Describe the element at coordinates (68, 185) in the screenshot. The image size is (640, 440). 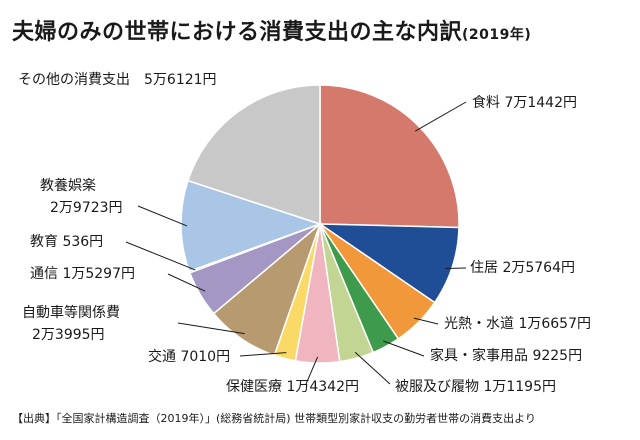
I see `slice-label-11-line-1: 教養娯楽` at that location.